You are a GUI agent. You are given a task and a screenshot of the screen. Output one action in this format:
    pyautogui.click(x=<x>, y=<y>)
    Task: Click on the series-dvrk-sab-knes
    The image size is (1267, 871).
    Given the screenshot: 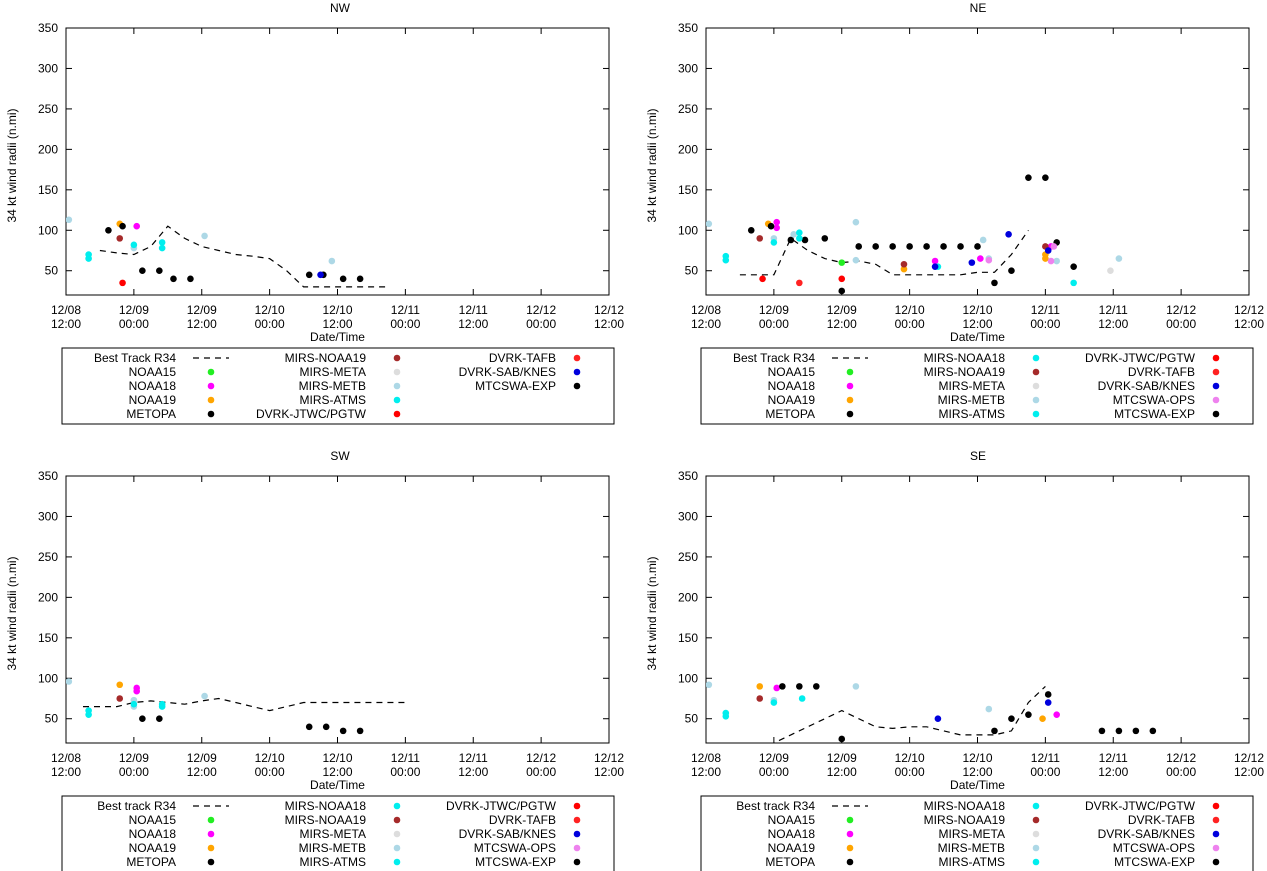 What is the action you would take?
    pyautogui.click(x=993, y=711)
    